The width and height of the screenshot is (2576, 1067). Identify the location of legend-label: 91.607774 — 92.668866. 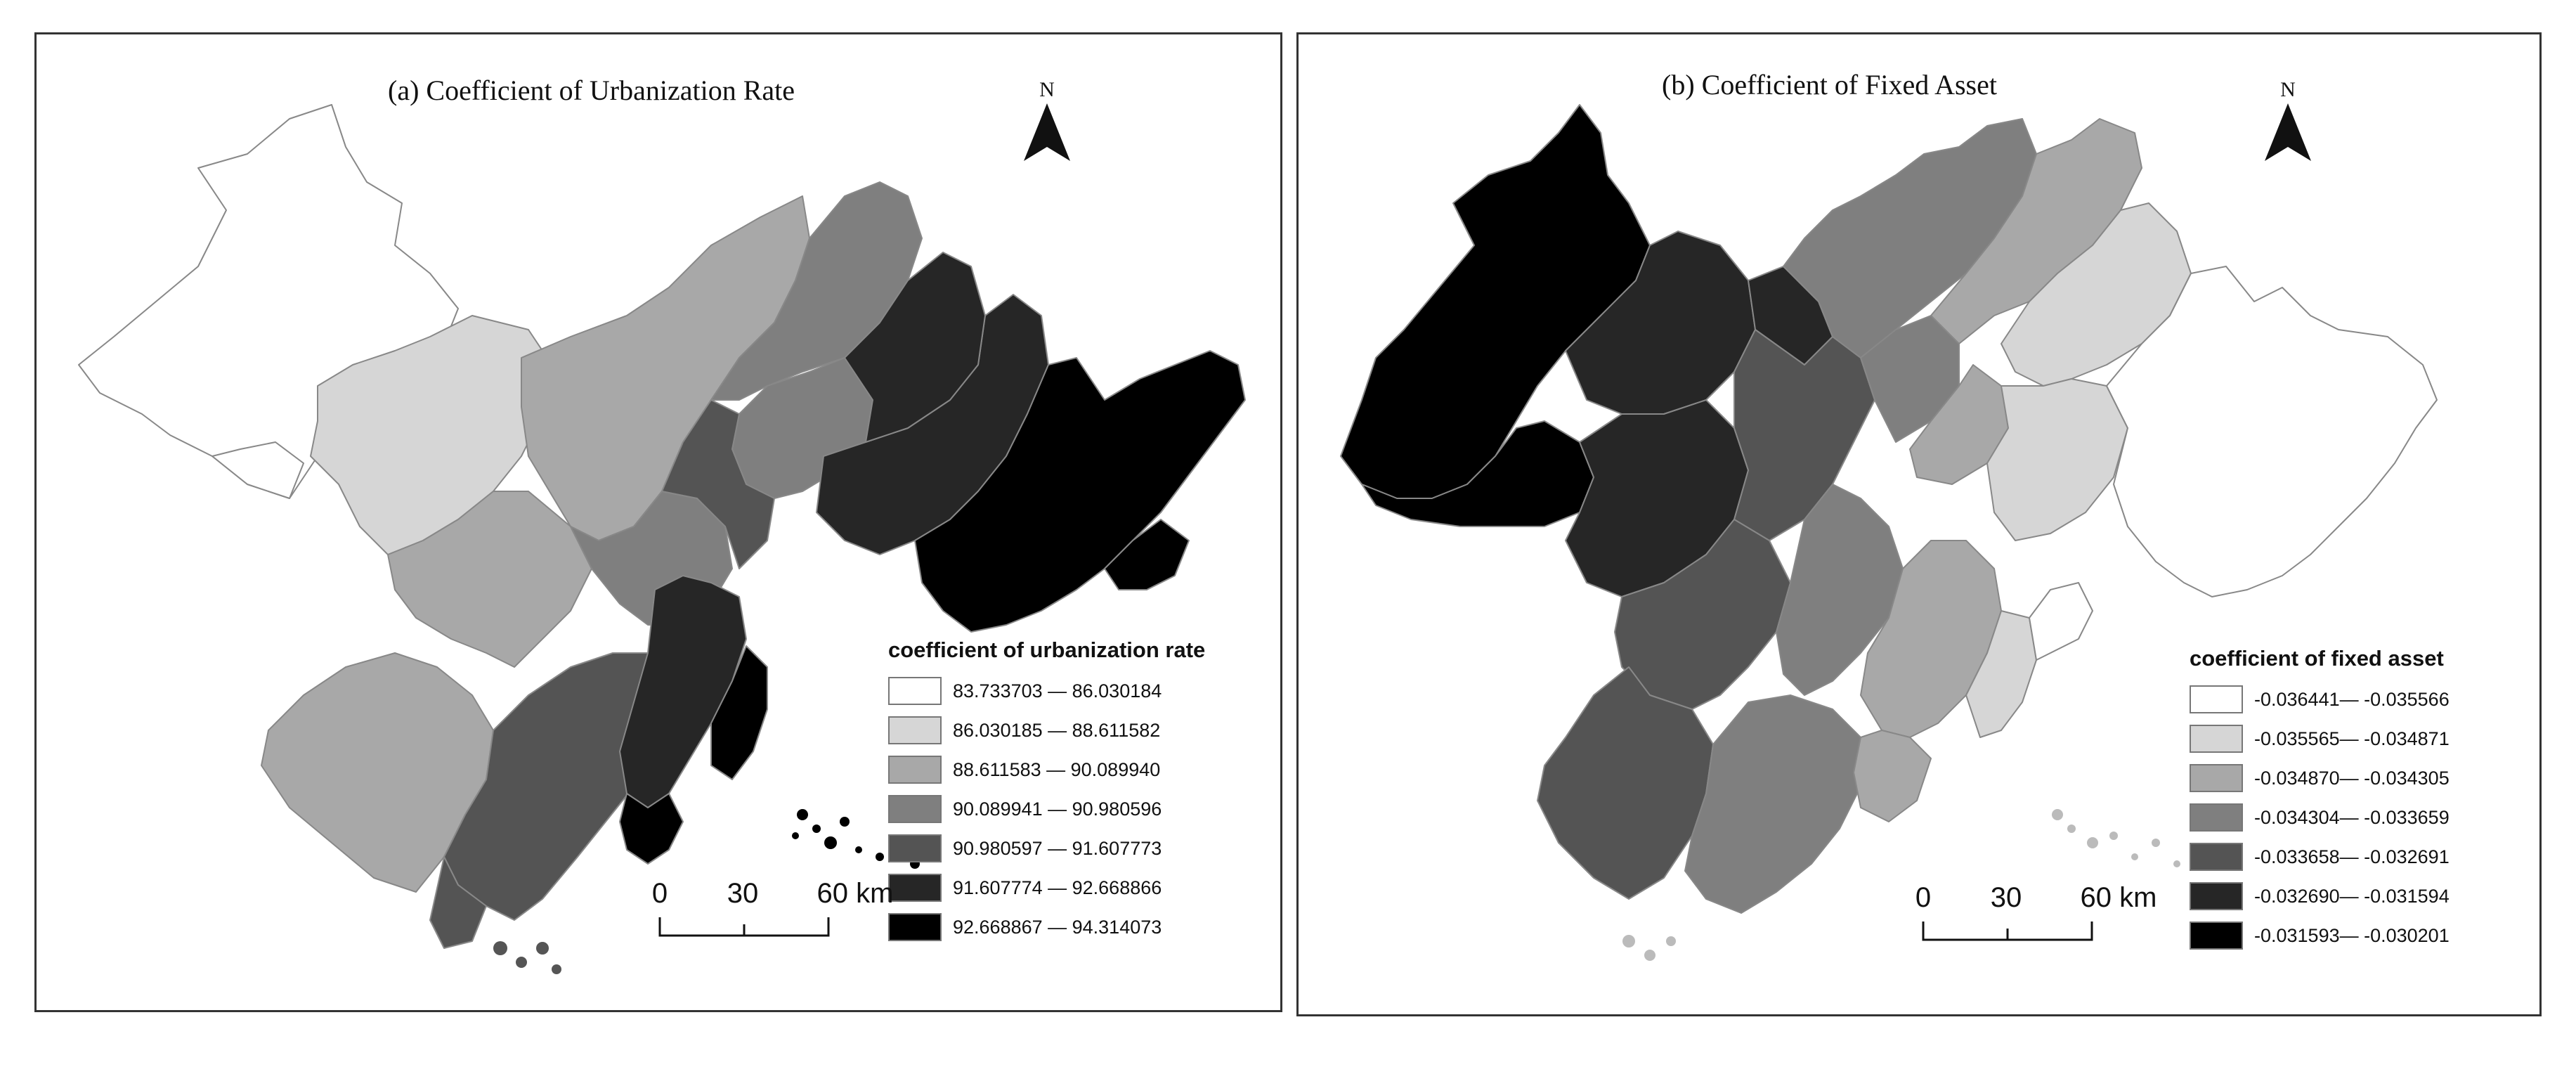
(1057, 888).